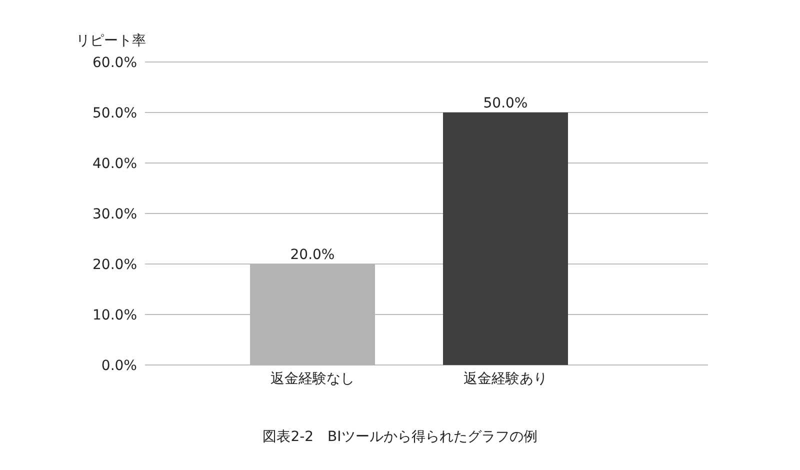 Image resolution: width=800 pixels, height=470 pixels. What do you see at coordinates (400, 437) in the screenshot?
I see `text: 図表2-2 BIツールから得られたグラフの例` at bounding box center [400, 437].